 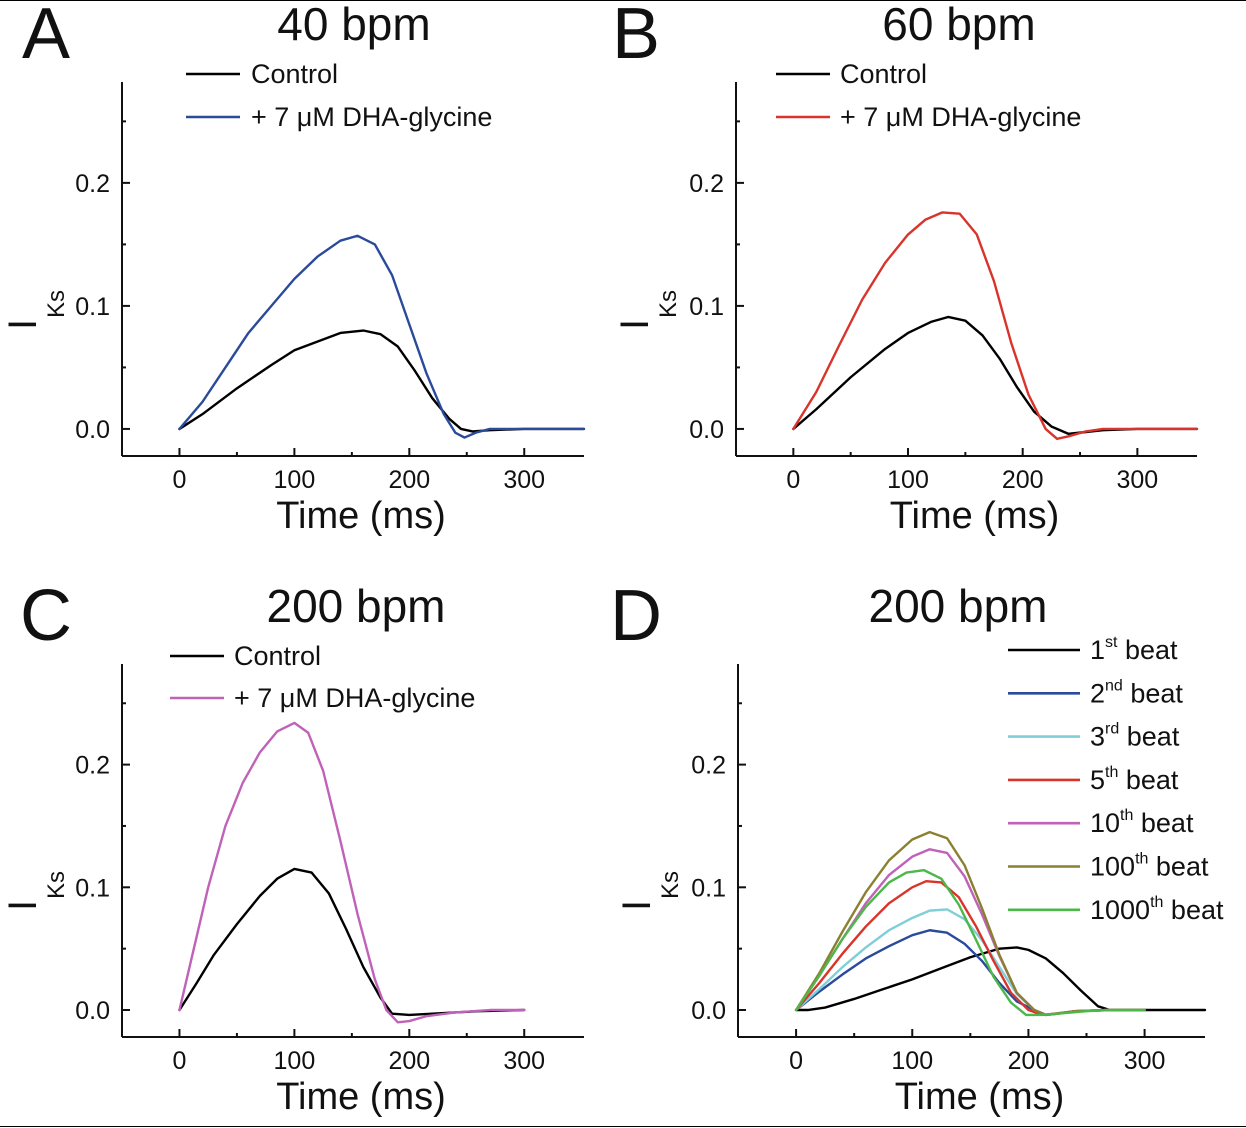 What do you see at coordinates (1142, 822) in the screenshot?
I see `legend-label-4: 10th beat` at bounding box center [1142, 822].